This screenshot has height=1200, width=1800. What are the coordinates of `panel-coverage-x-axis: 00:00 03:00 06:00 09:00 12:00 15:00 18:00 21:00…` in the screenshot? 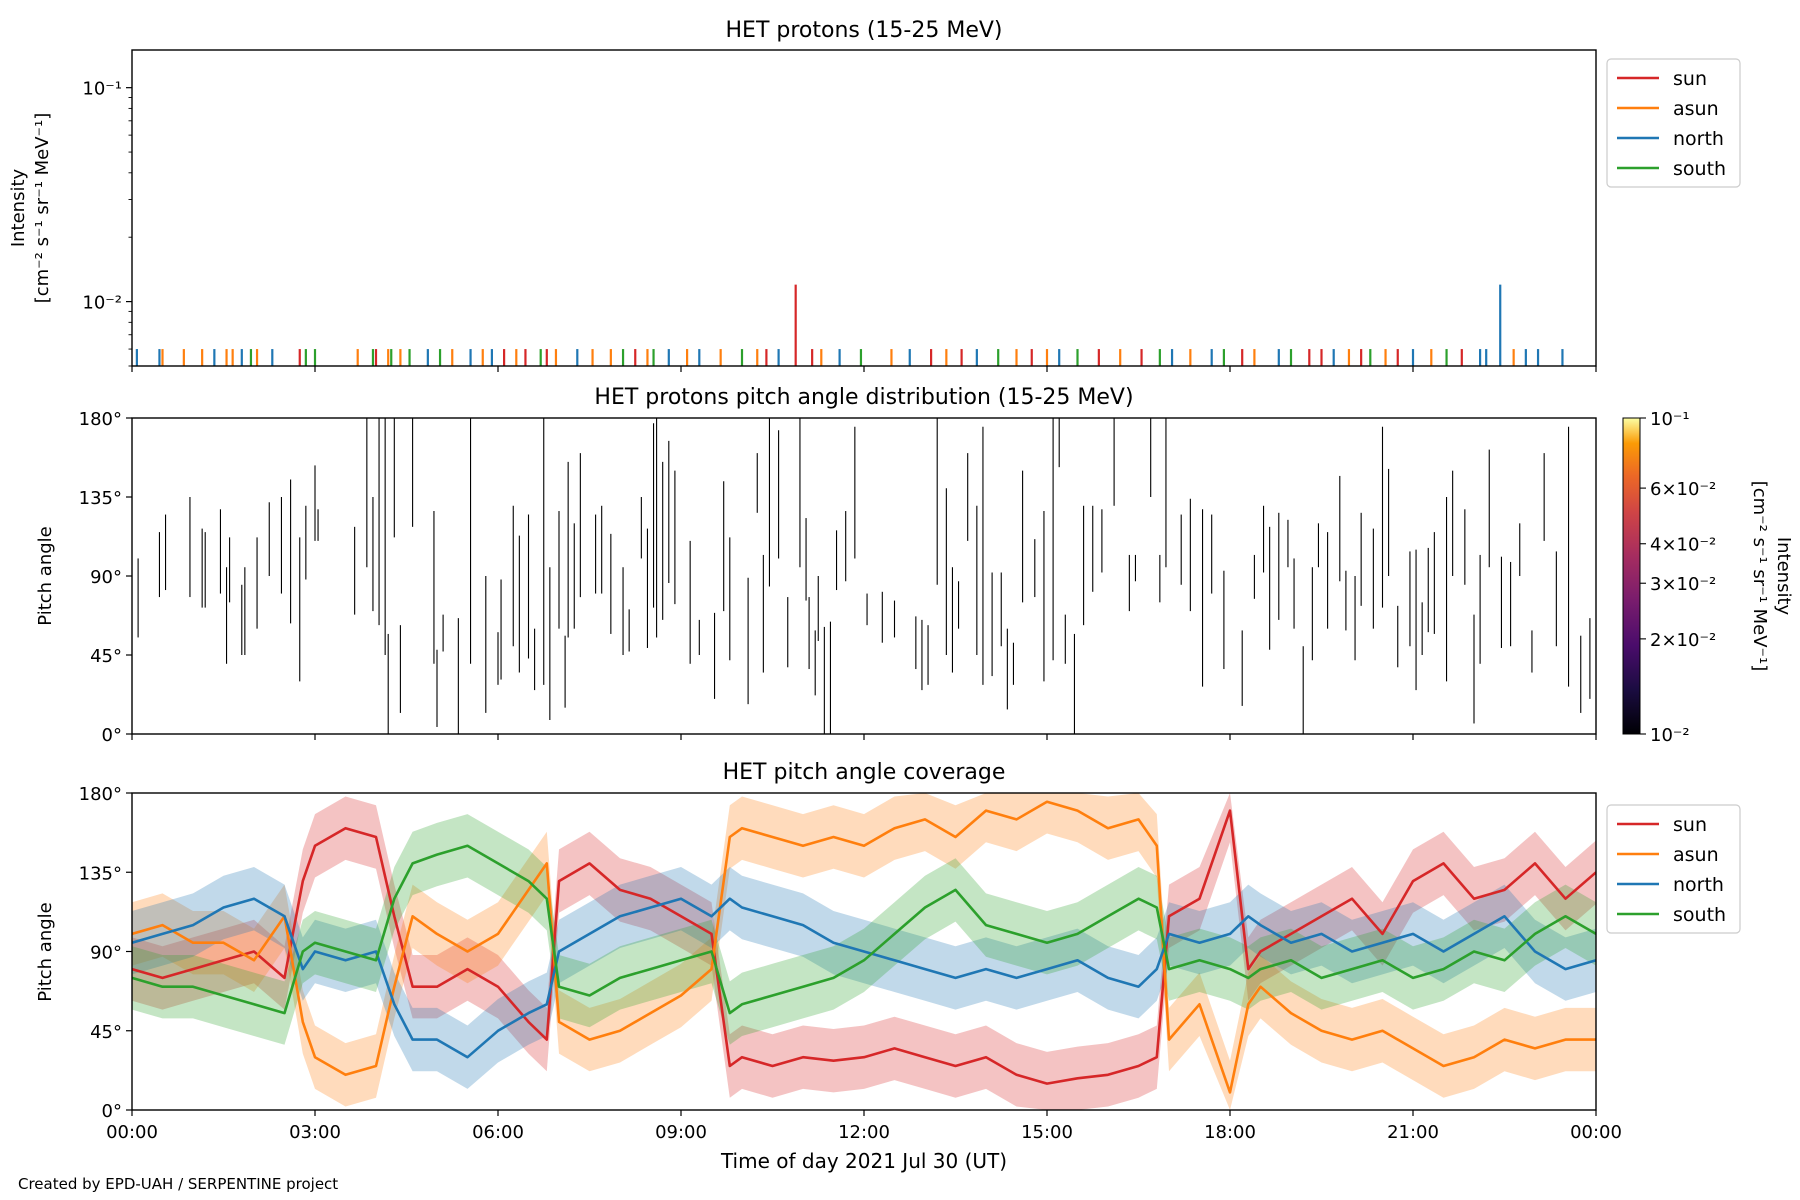 It's located at (864, 1126).